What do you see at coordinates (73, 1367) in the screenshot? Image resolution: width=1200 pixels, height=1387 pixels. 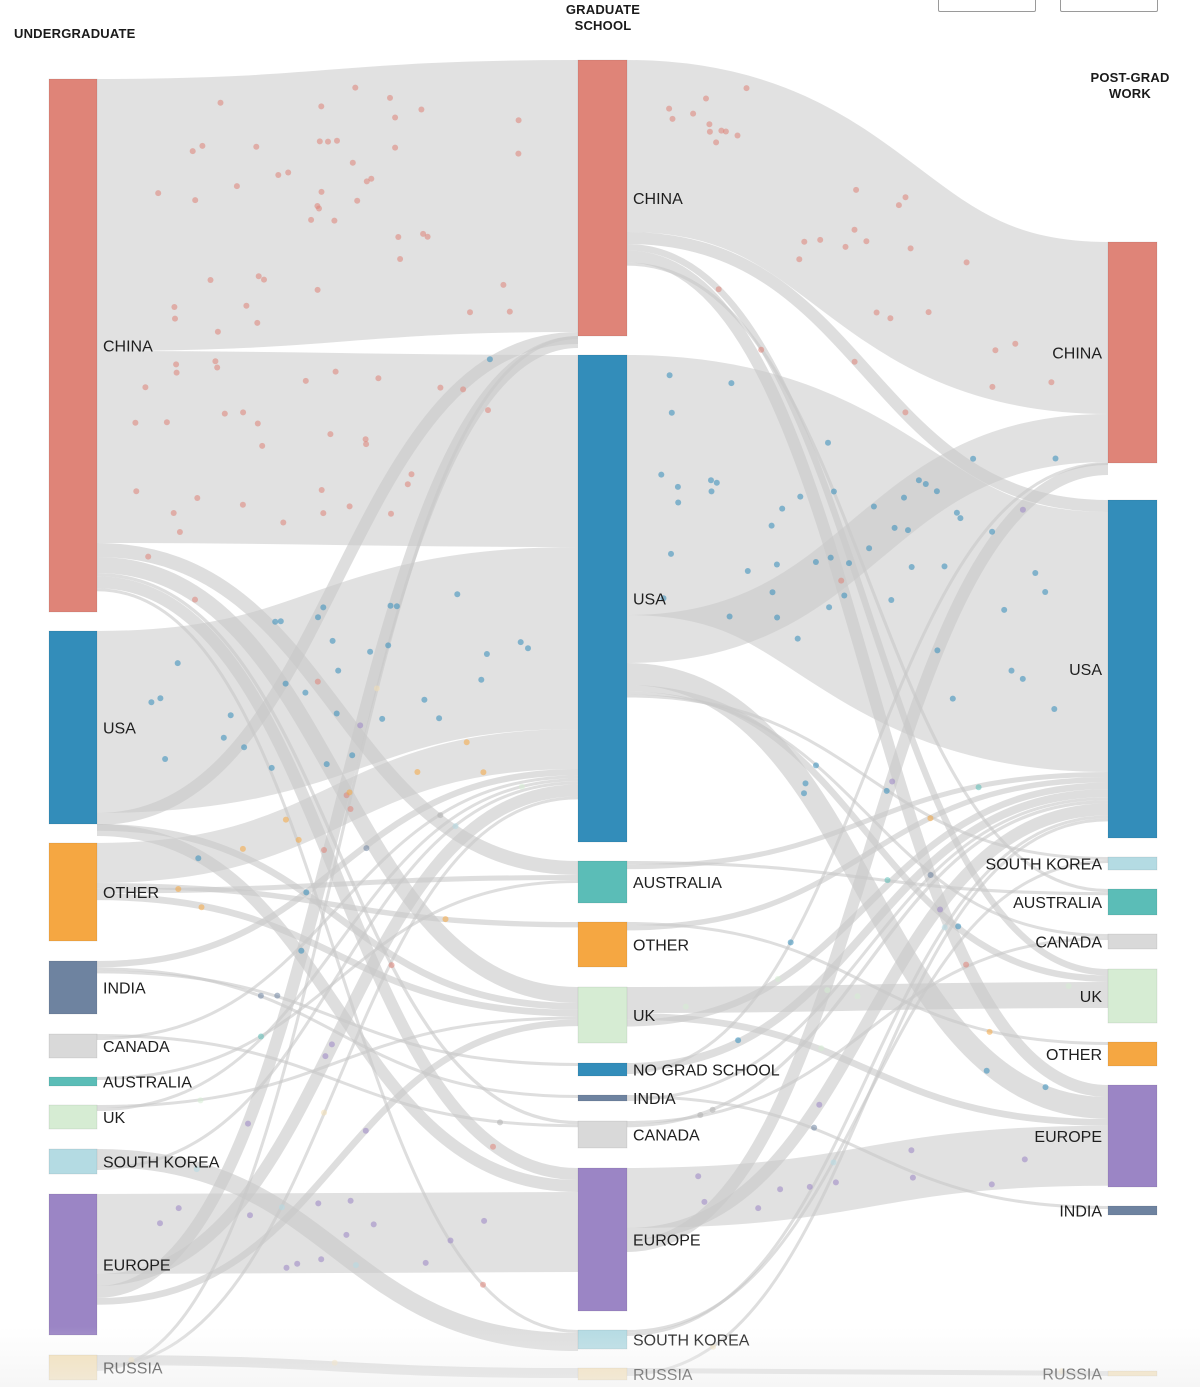 I see `node-u_russia` at bounding box center [73, 1367].